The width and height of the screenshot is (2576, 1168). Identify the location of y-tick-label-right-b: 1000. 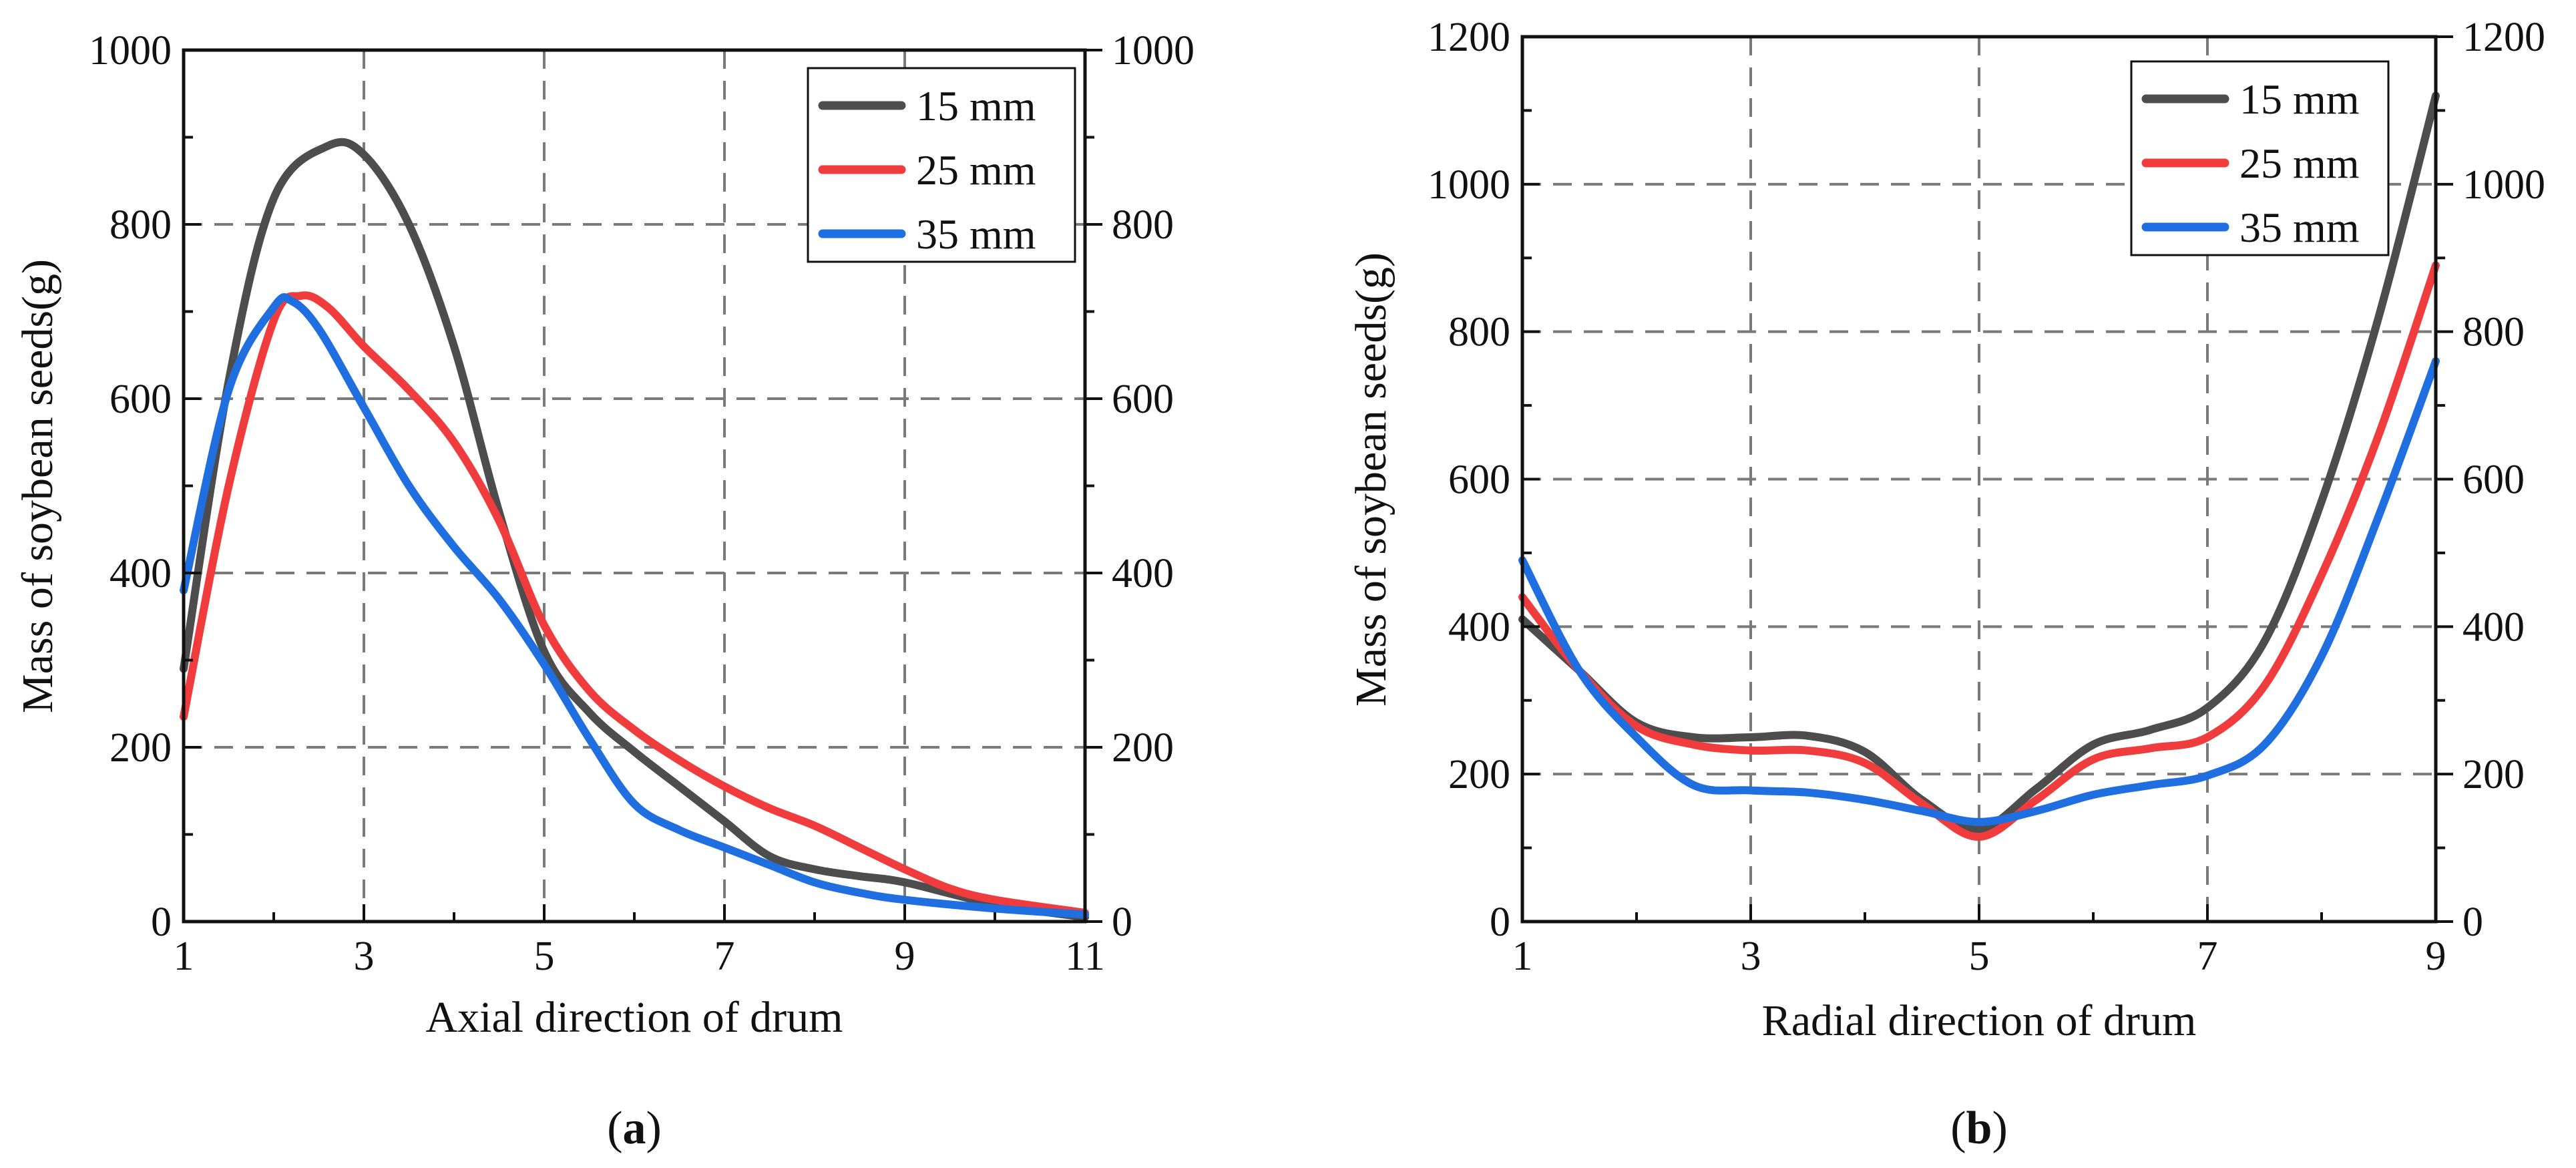
(2503, 185).